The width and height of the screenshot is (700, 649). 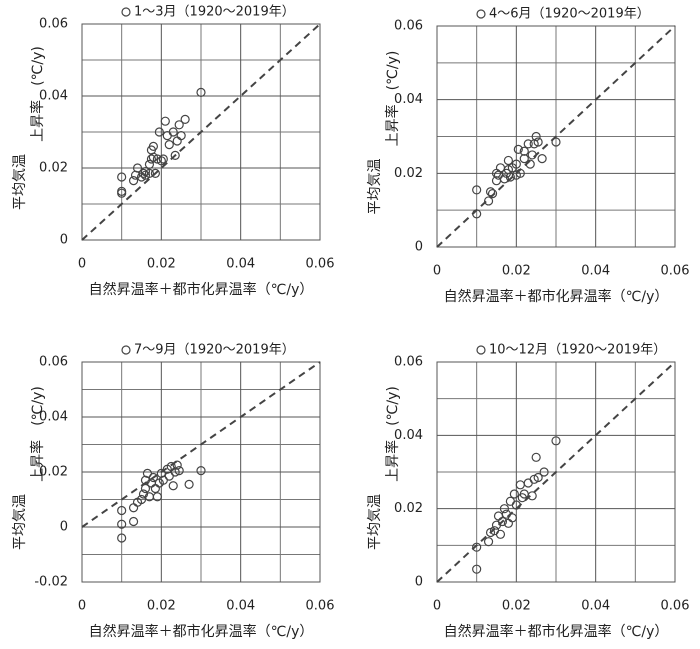 What do you see at coordinates (569, 14) in the screenshot?
I see `legend-label: 4～6月（1920～2019年）` at bounding box center [569, 14].